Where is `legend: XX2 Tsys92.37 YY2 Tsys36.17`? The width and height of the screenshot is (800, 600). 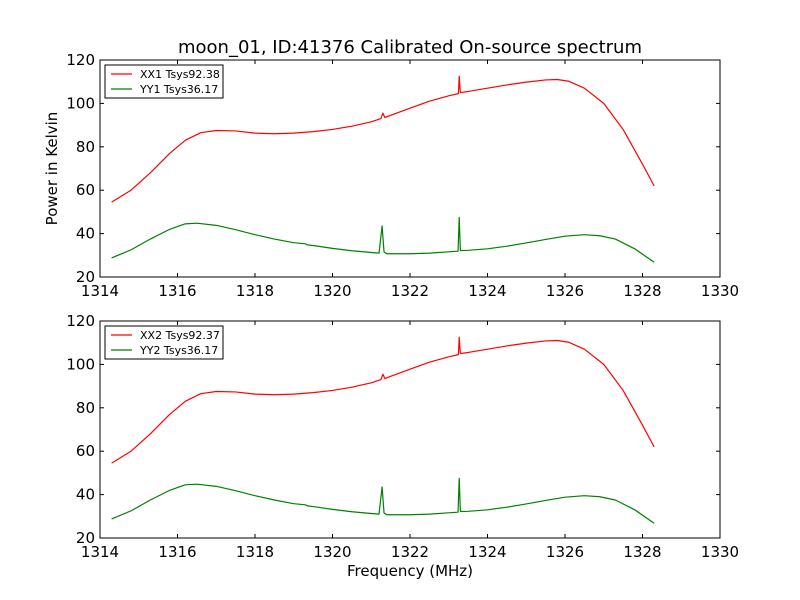
legend: XX2 Tsys92.37 YY2 Tsys36.17 is located at coordinates (164, 342).